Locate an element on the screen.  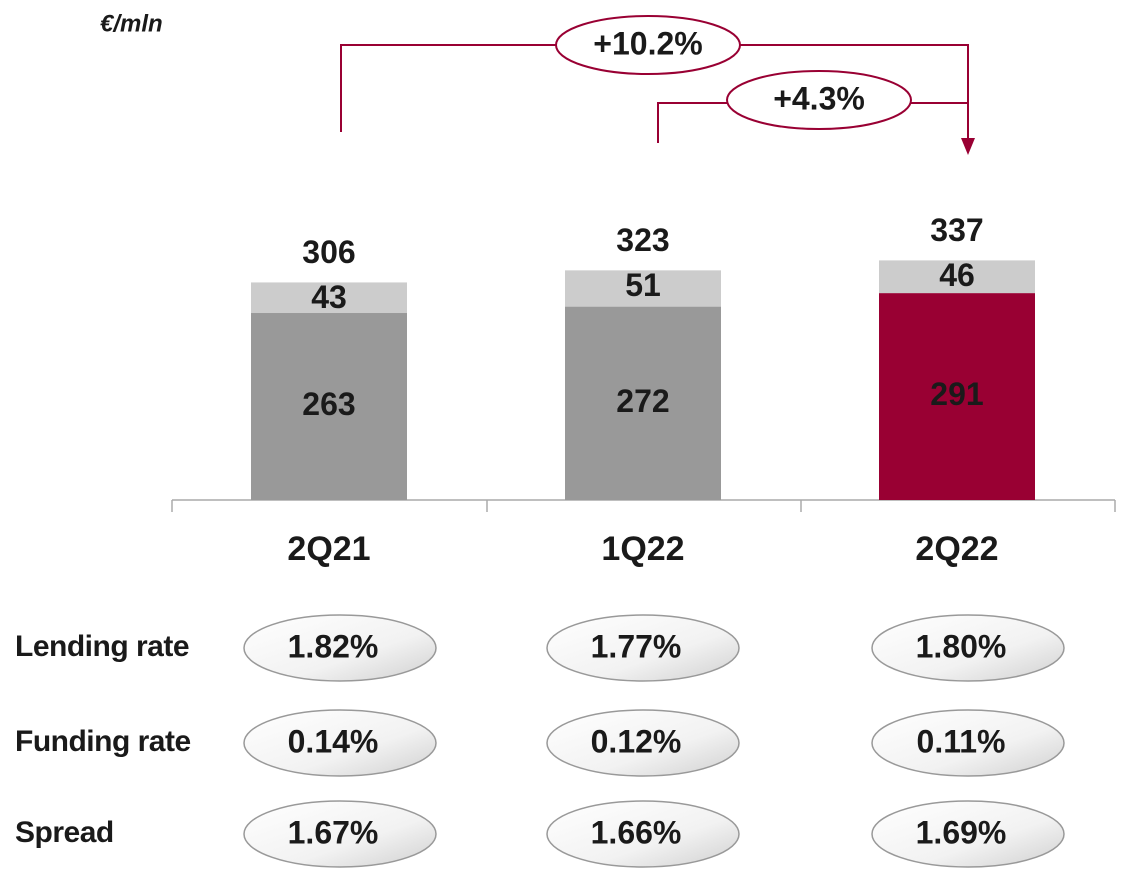
rate-value: 0.14% is located at coordinates (333, 741).